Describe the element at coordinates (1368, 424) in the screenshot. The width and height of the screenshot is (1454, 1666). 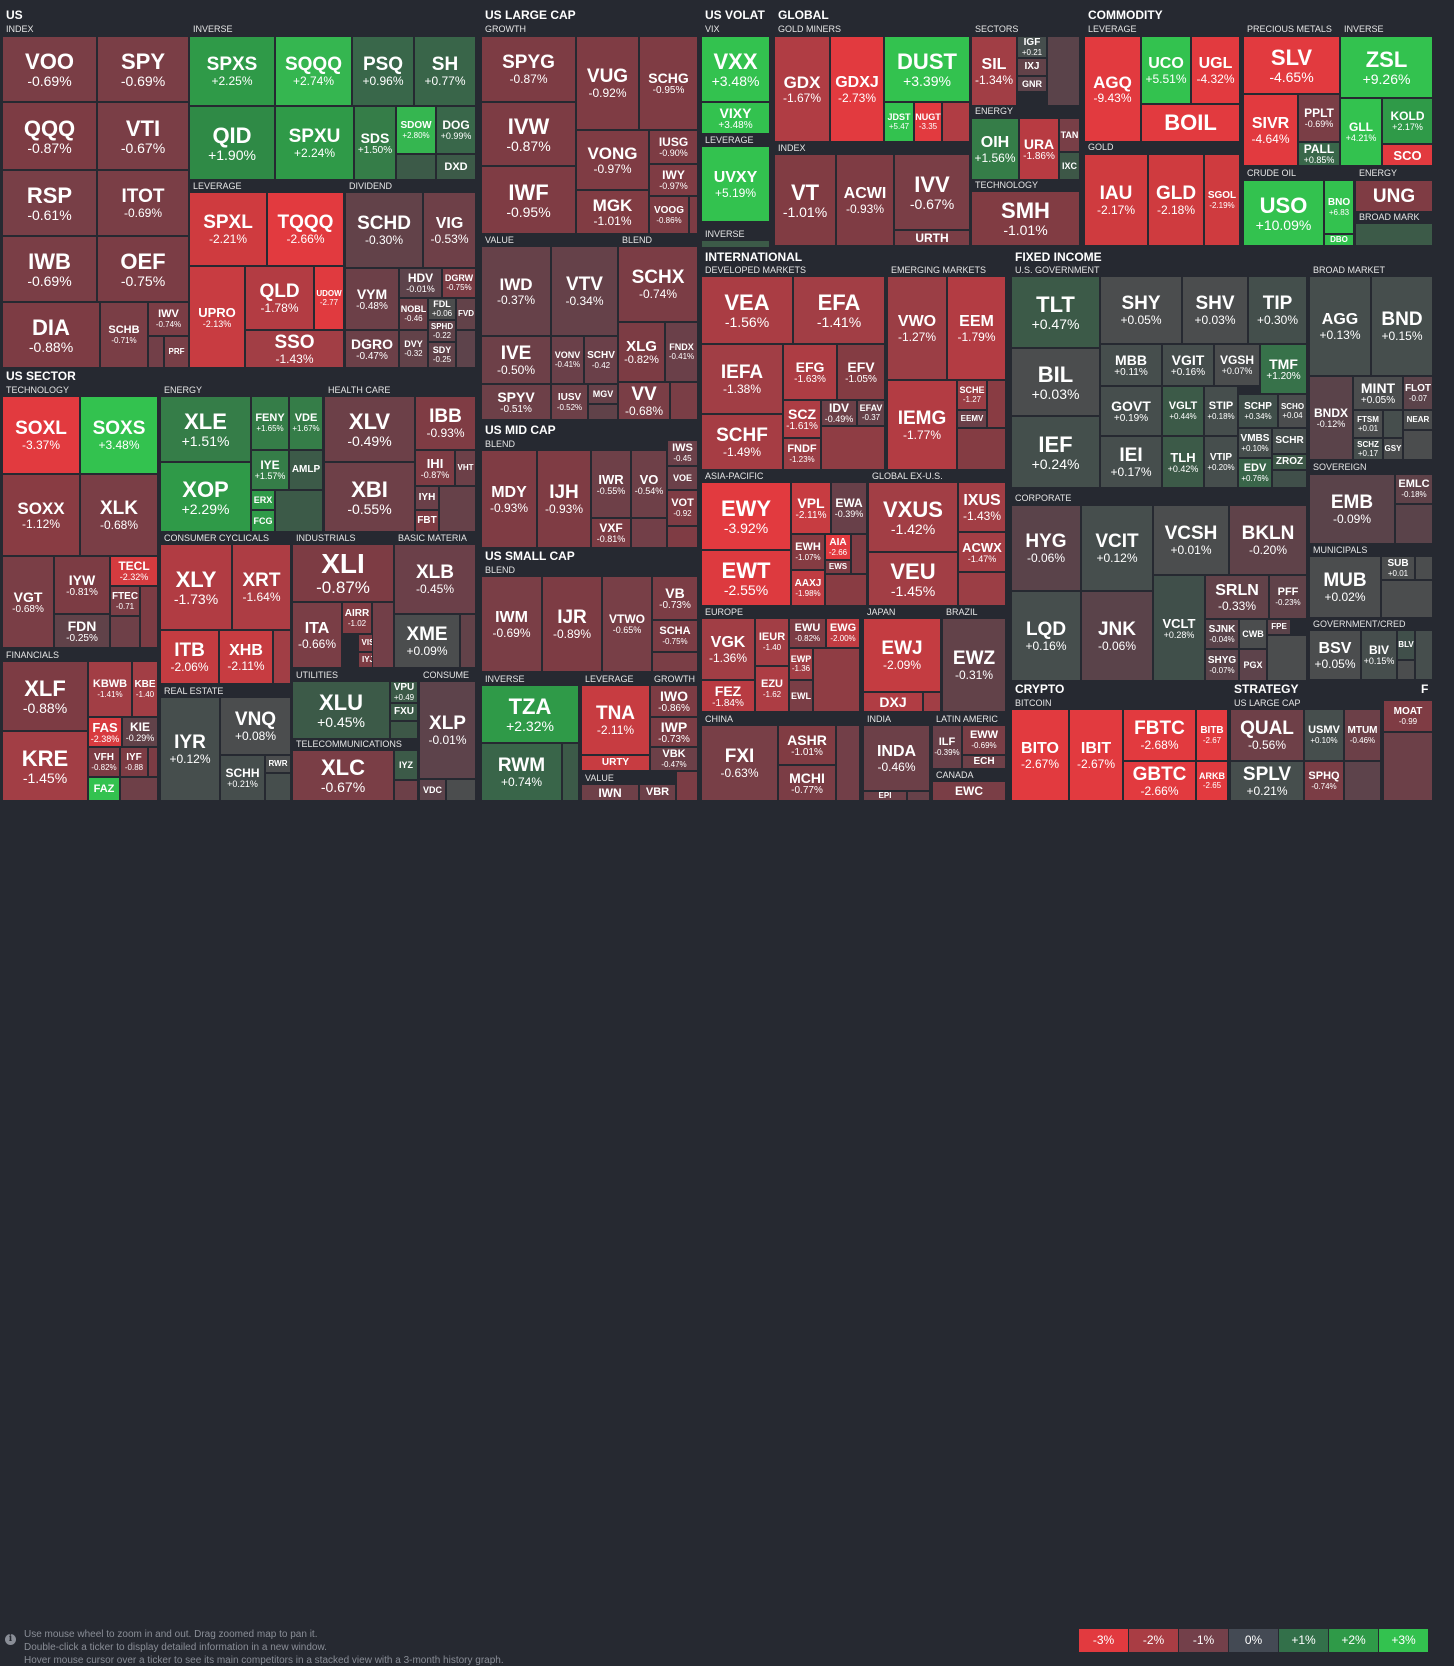
I see `tile-ftsm: FTSM +0.01` at that location.